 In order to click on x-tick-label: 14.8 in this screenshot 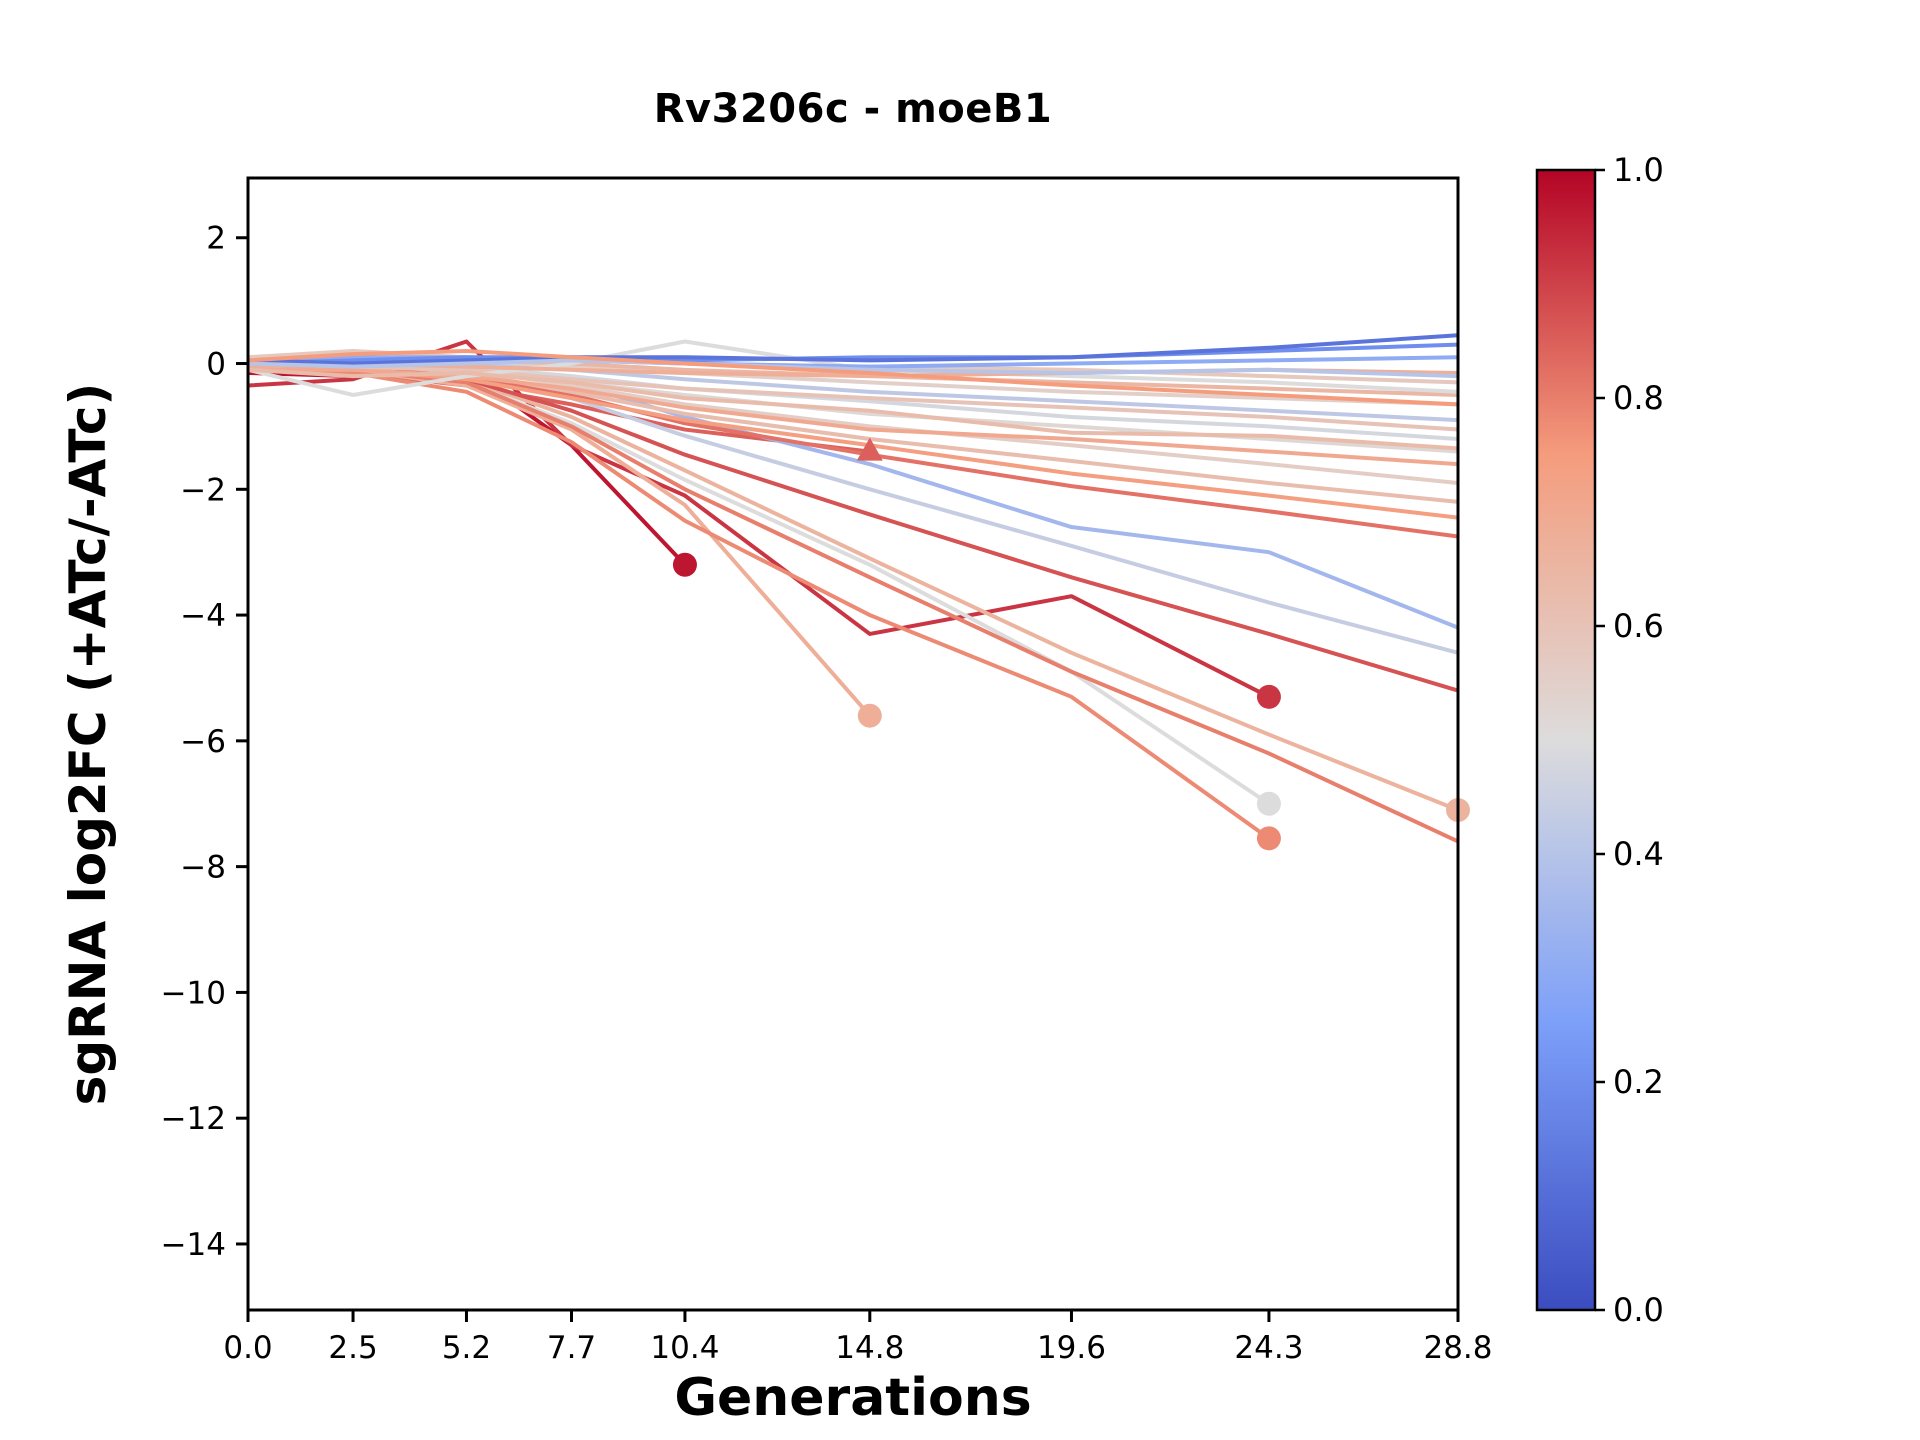, I will do `click(869, 1348)`.